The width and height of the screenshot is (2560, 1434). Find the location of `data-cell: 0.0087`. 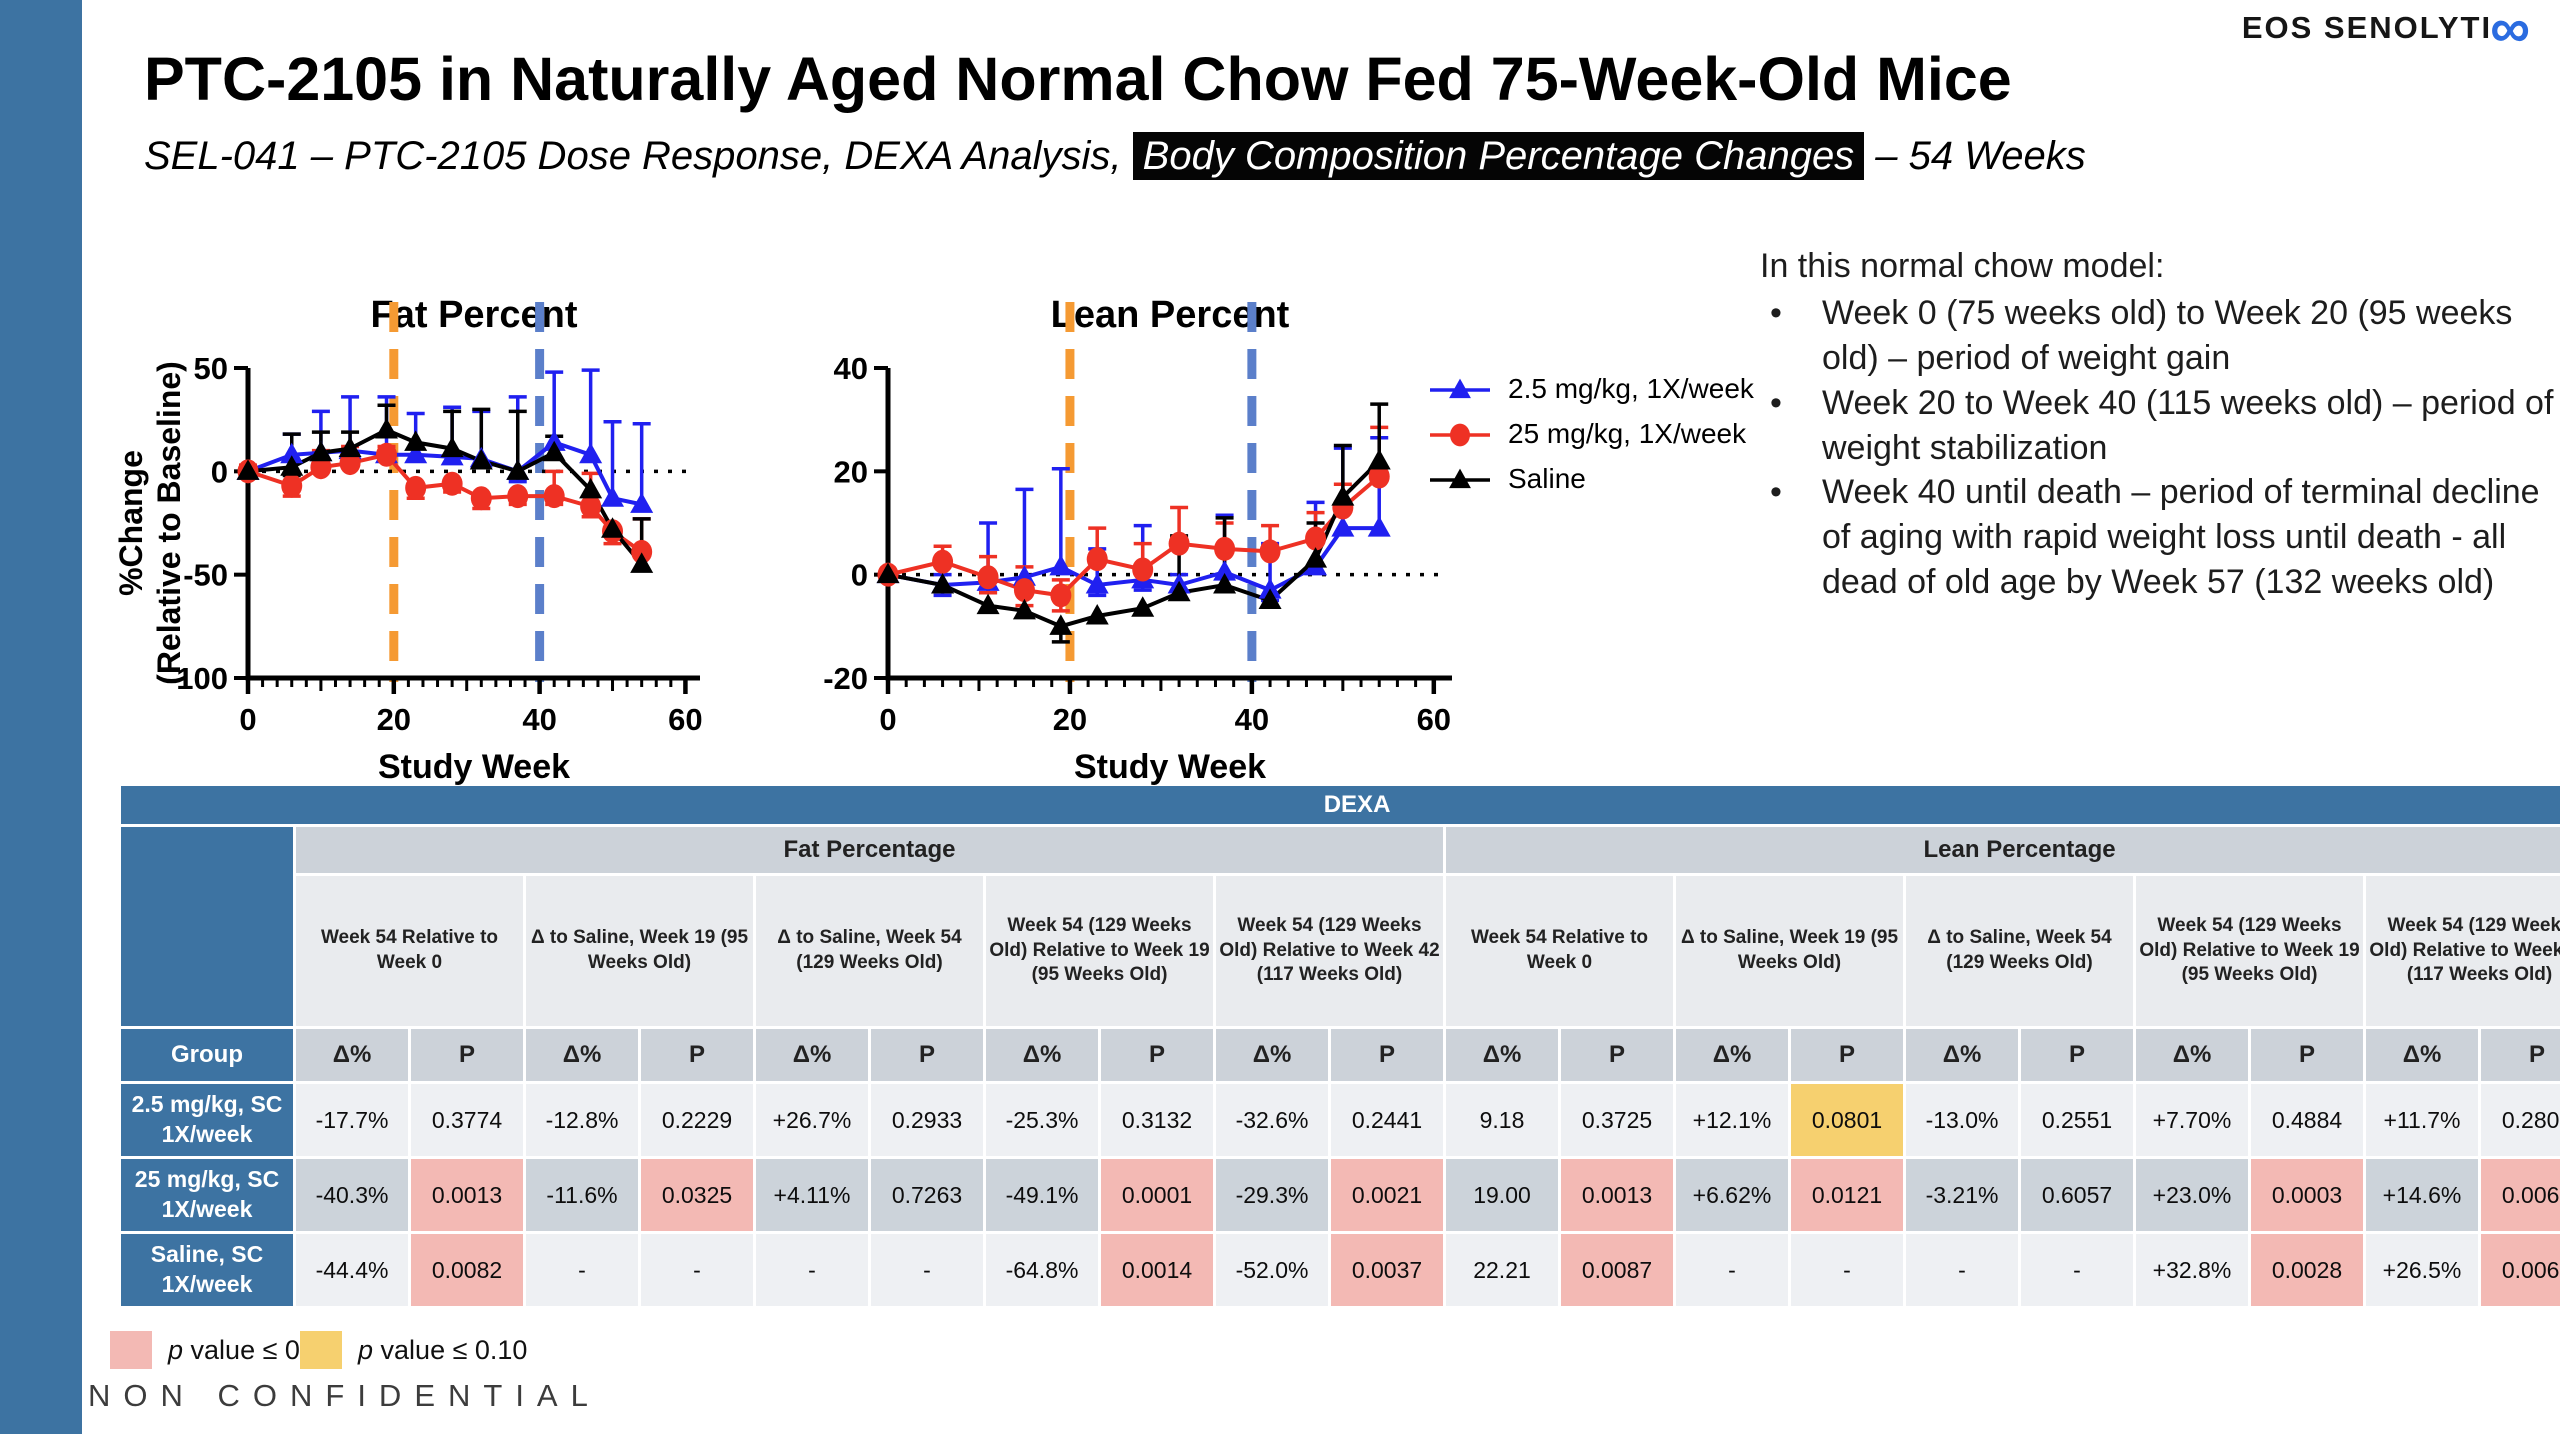

data-cell: 0.0087 is located at coordinates (1617, 1270).